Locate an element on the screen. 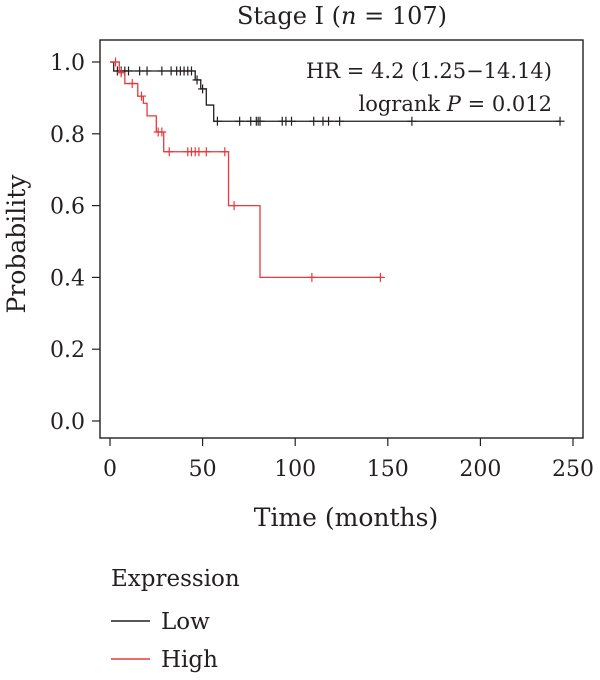 The image size is (600, 680). logrank-annotation: logrank P = 0.012 is located at coordinates (455, 104).